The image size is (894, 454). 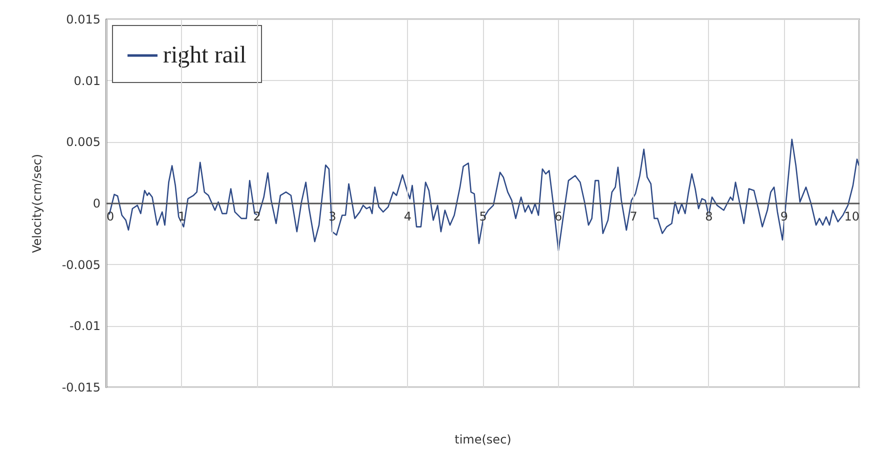 I want to click on x-tick-label: 9, so click(x=784, y=217).